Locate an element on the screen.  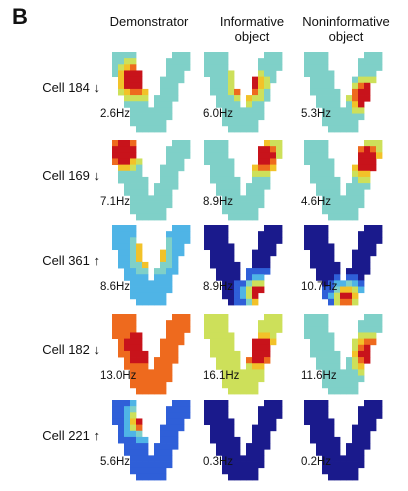
column-header-noninformative-object: Noninformative object is located at coordinates (346, 29).